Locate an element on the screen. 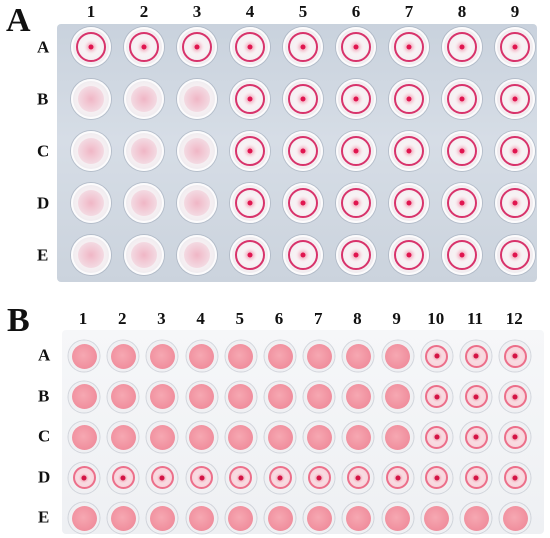  panel-b-label: B is located at coordinates (18, 320).